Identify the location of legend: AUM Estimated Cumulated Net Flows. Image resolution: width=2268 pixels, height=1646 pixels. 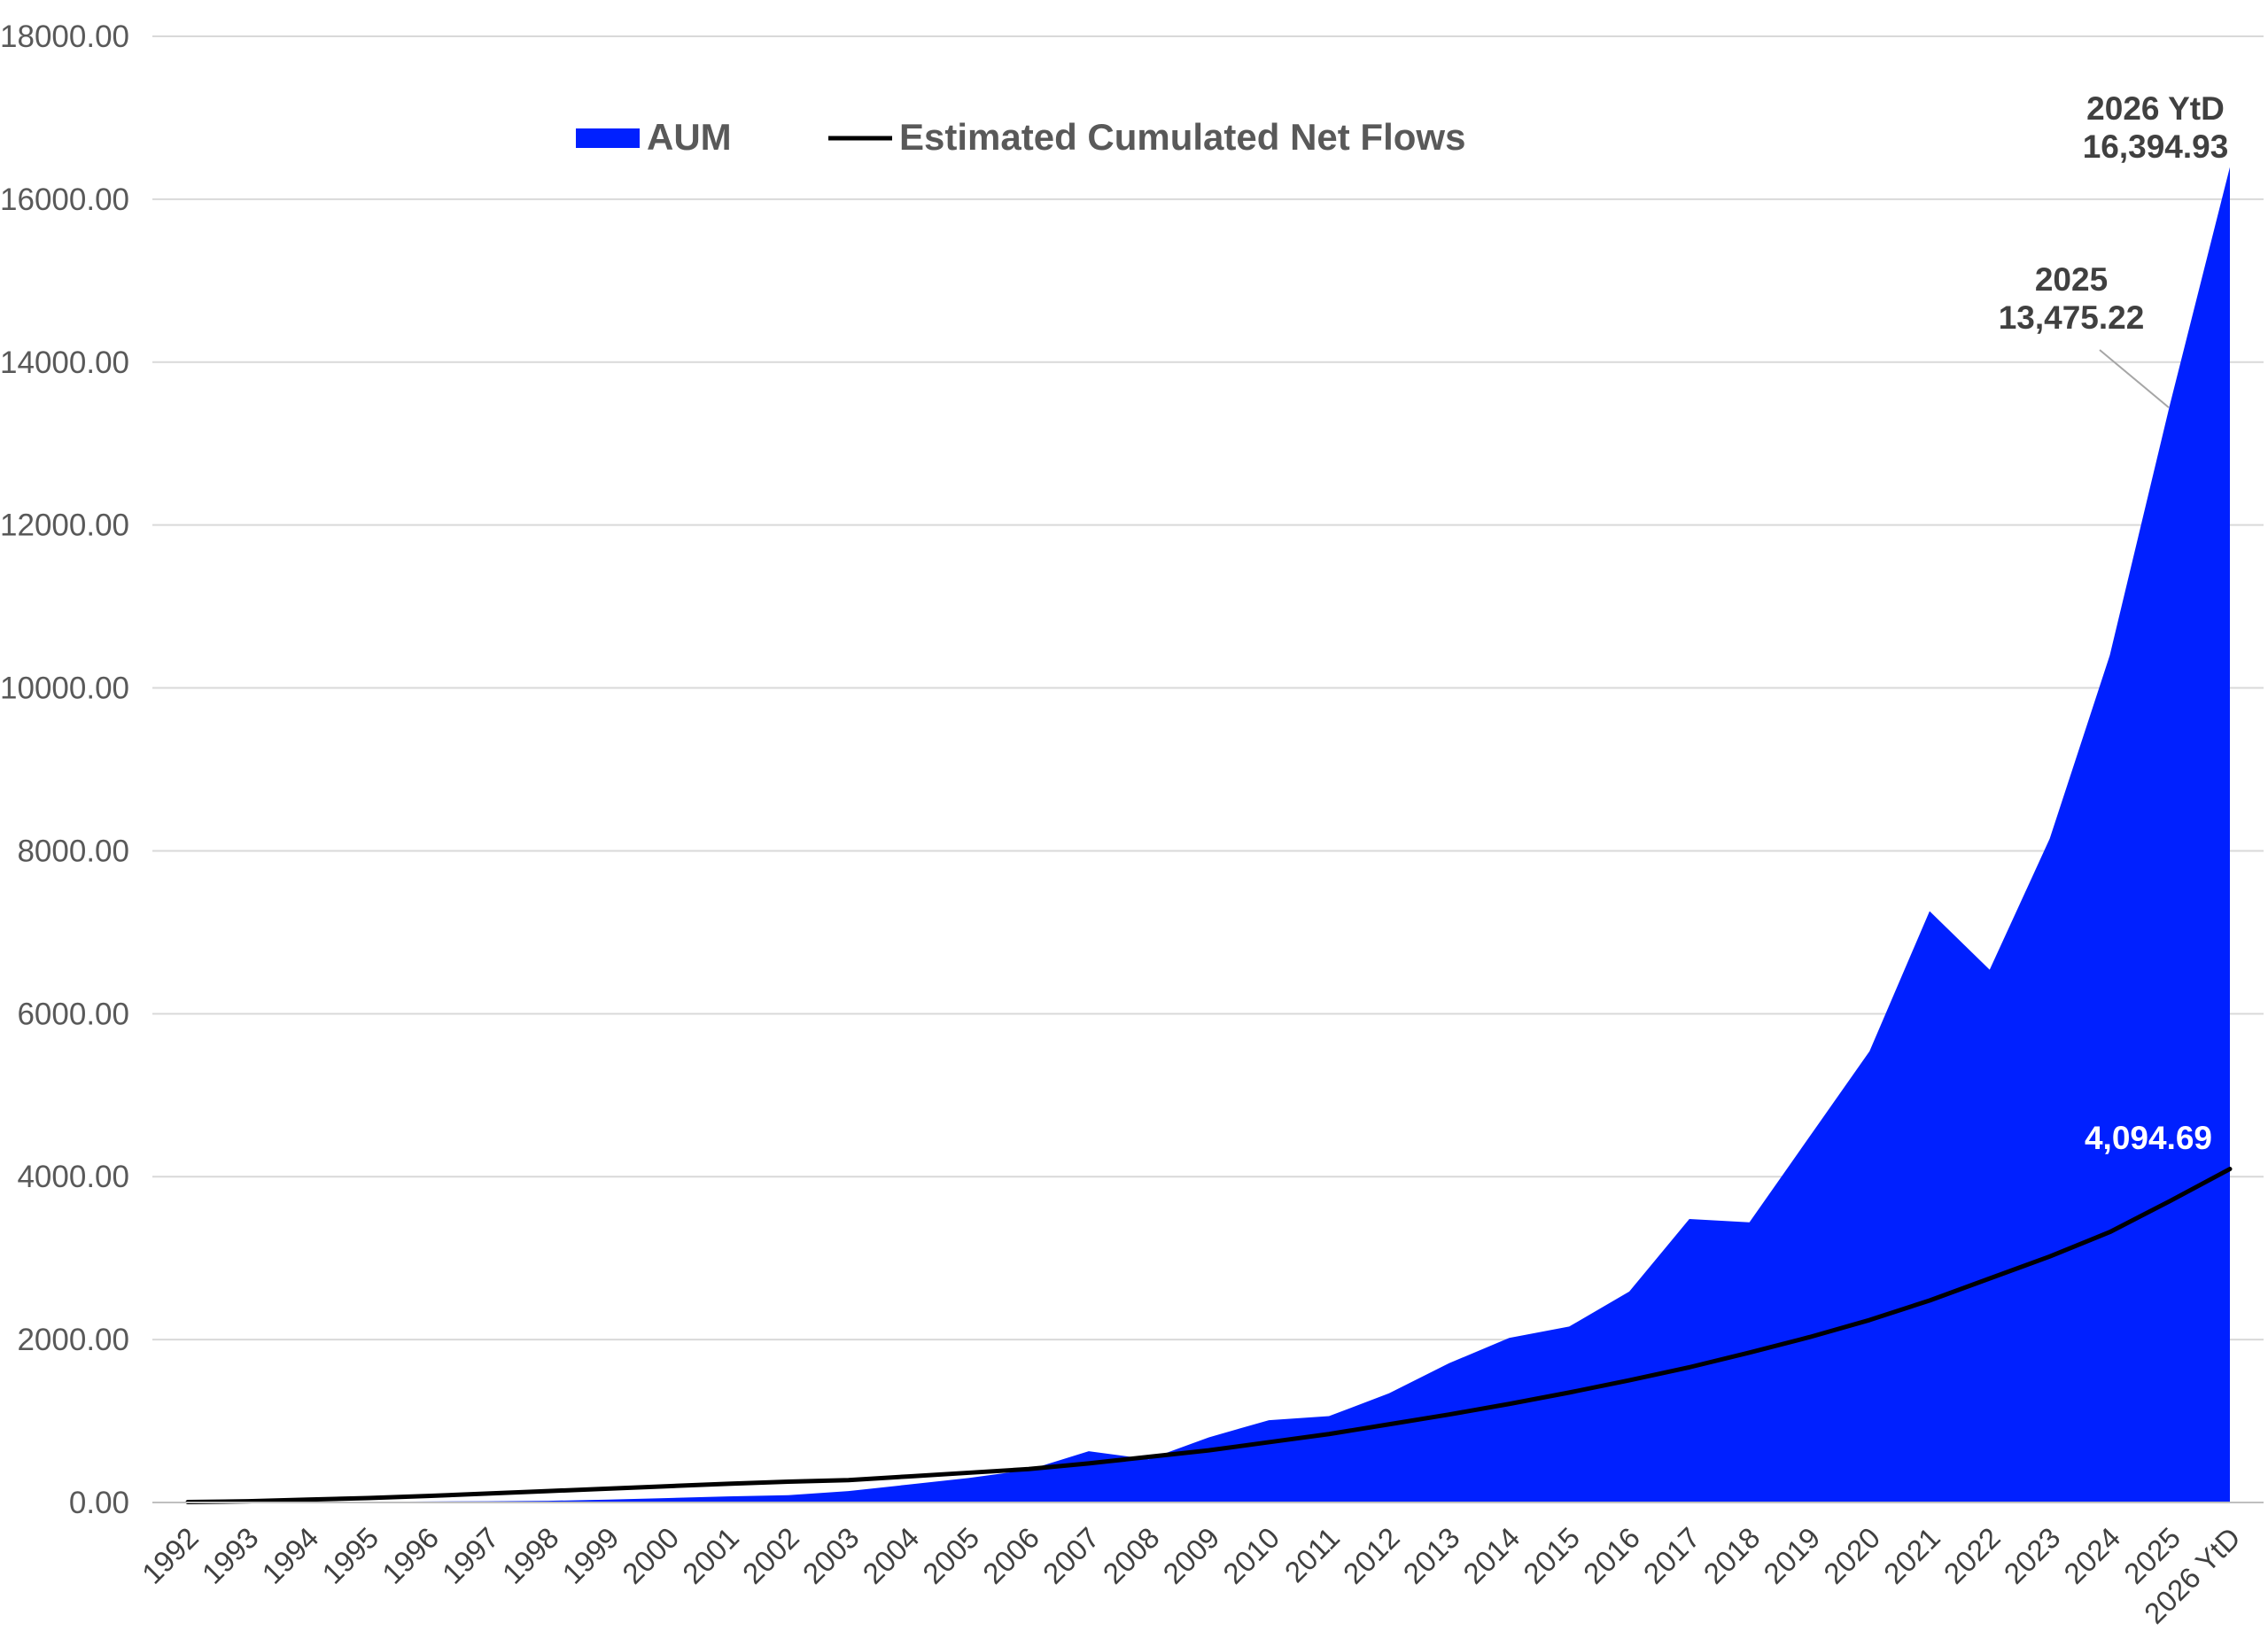
(1020, 137).